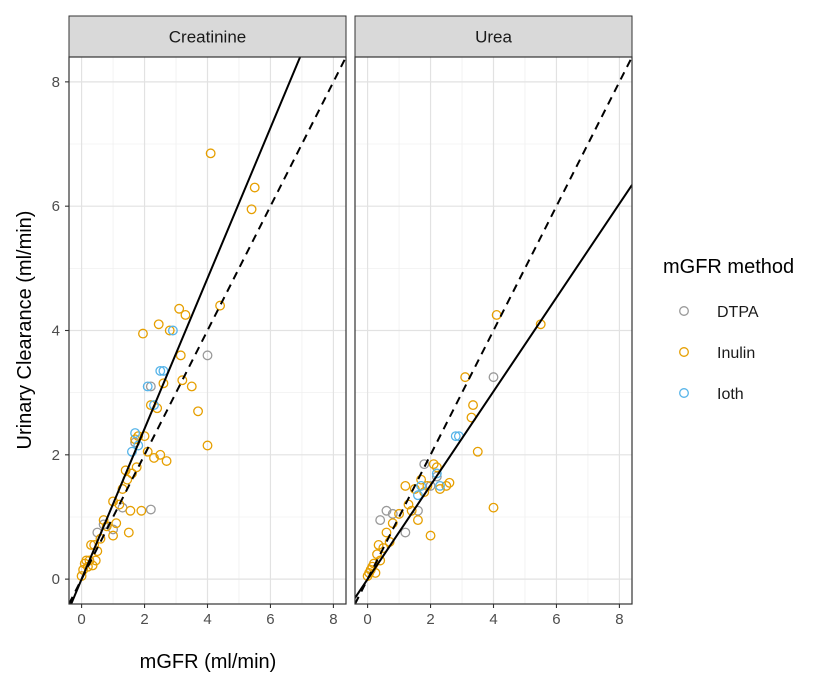 The image size is (839, 677). Describe the element at coordinates (738, 312) in the screenshot. I see `legend-label-dtpa: DTPA` at that location.